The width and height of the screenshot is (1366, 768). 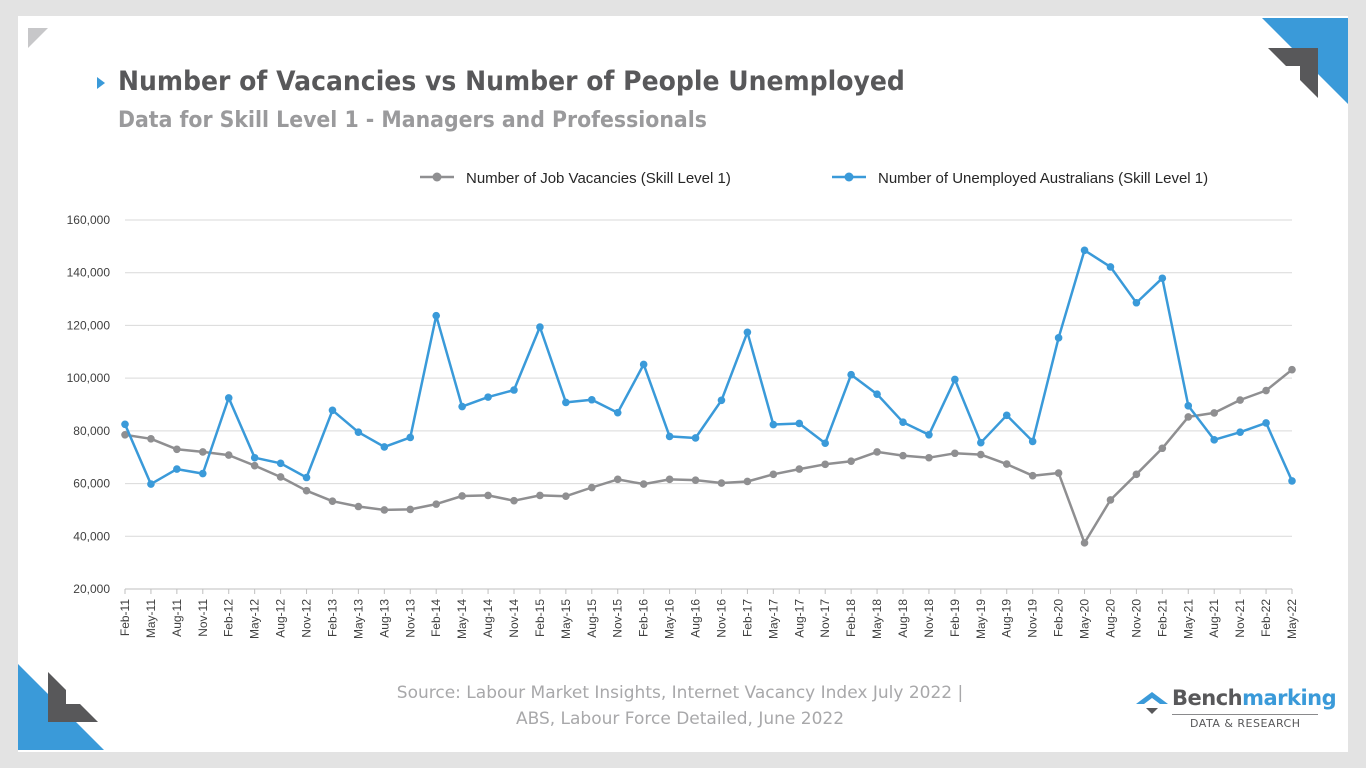 What do you see at coordinates (281, 618) in the screenshot?
I see `x-tick-label: Aug-12` at bounding box center [281, 618].